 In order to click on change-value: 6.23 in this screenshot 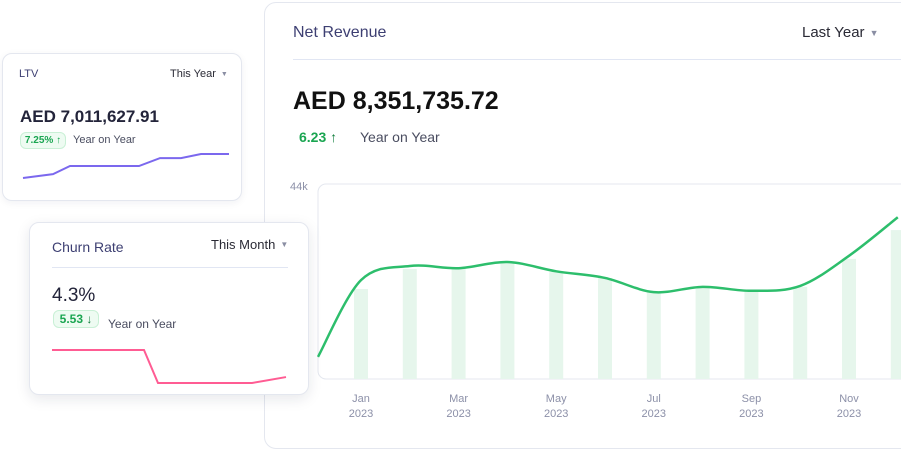, I will do `click(313, 137)`.